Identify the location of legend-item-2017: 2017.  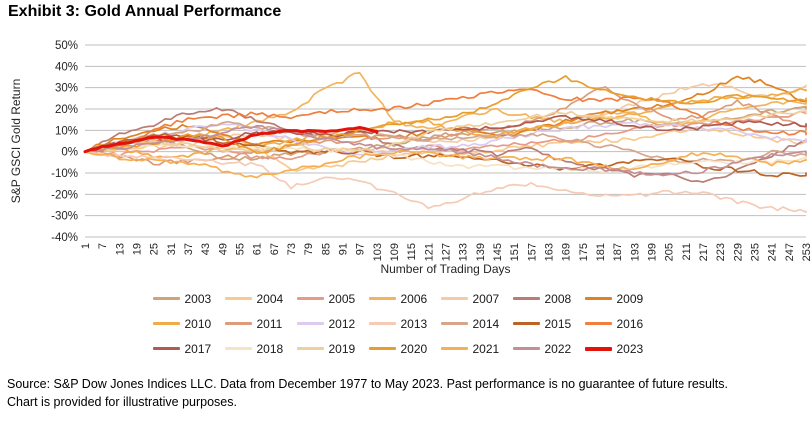
(188, 348).